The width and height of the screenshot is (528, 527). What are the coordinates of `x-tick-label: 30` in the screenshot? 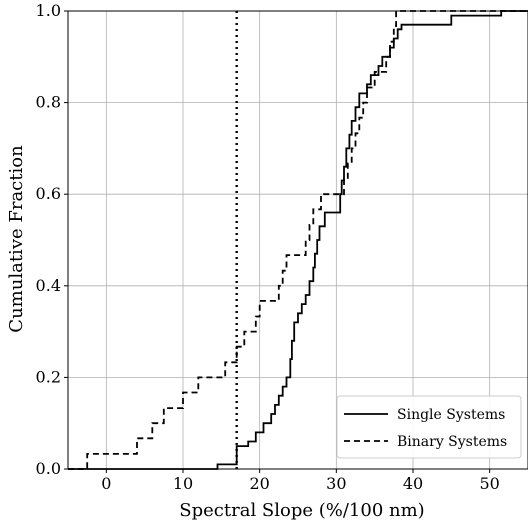 It's located at (336, 483).